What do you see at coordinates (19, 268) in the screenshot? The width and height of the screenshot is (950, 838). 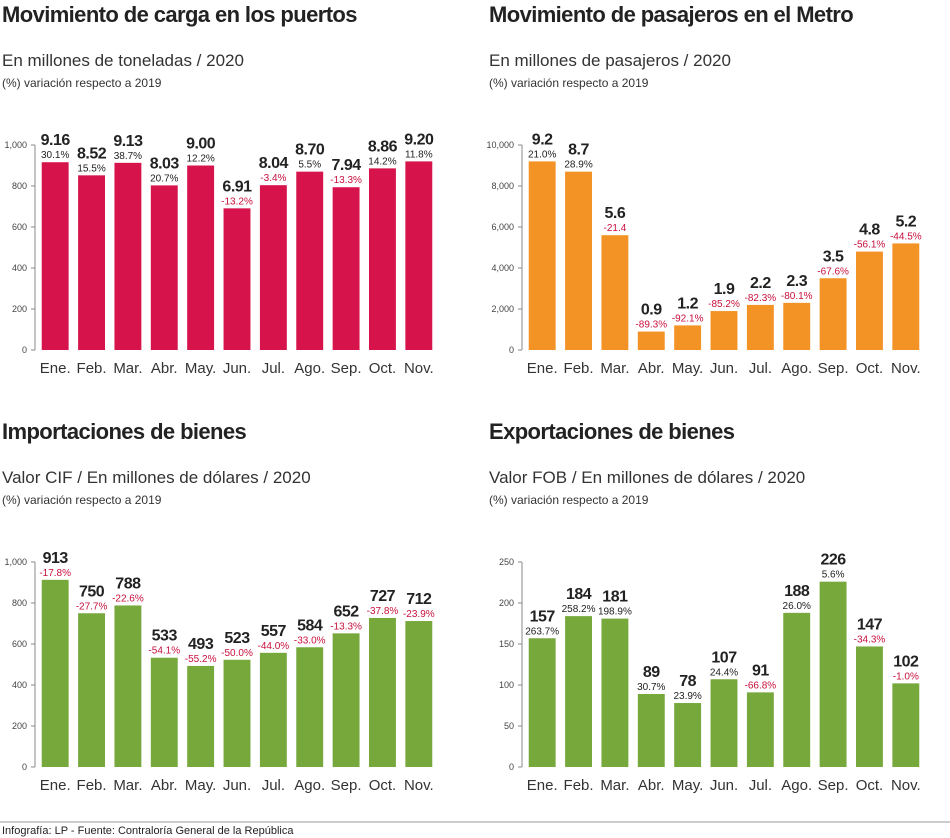 I see `y-tick-label: 400` at bounding box center [19, 268].